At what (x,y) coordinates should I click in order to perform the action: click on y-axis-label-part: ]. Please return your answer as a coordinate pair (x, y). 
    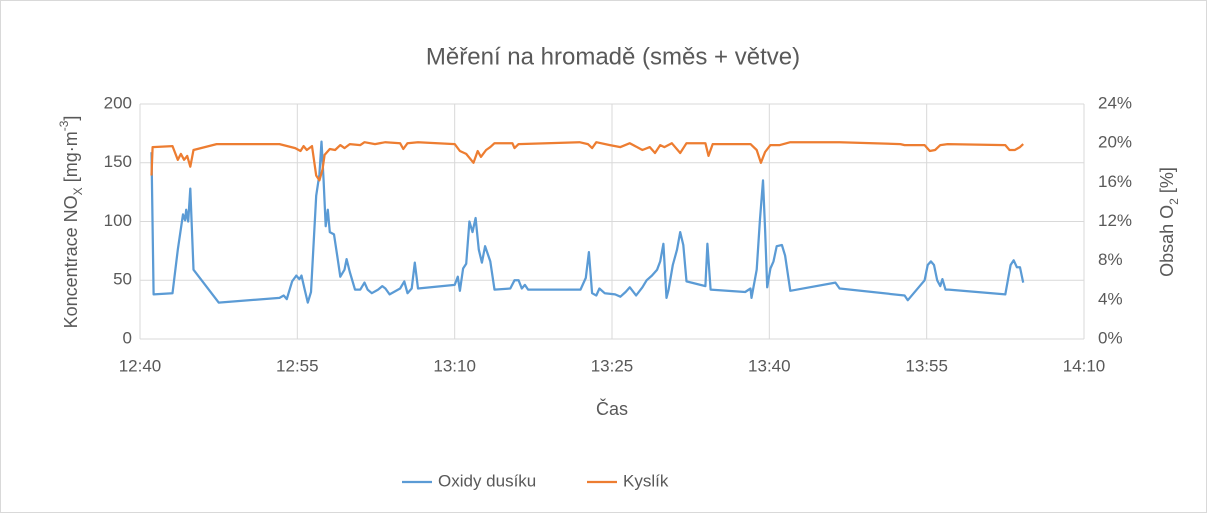
    Looking at the image, I should click on (71, 118).